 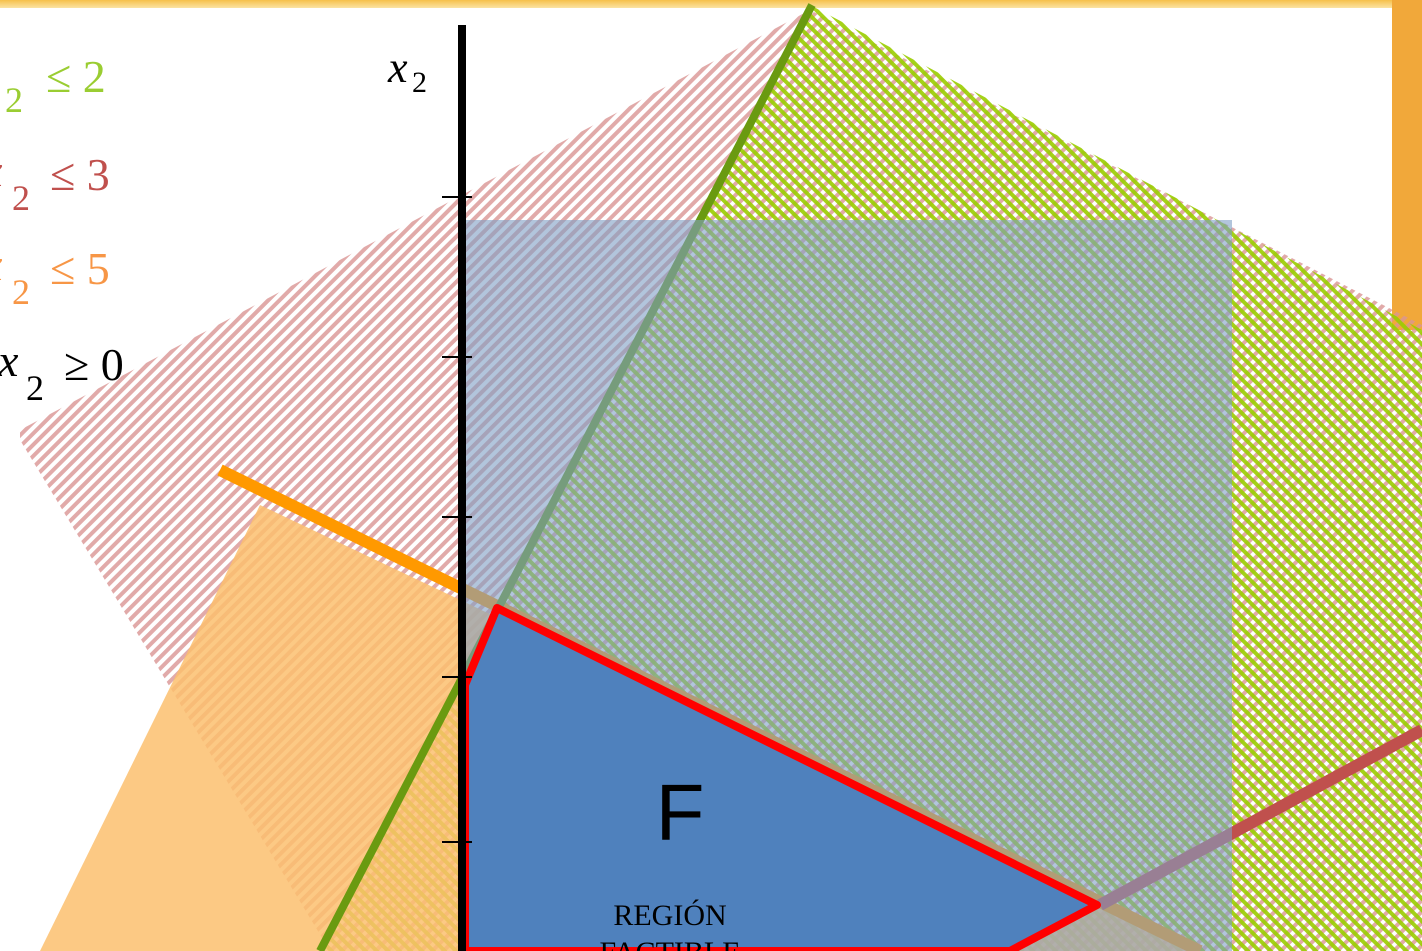 What do you see at coordinates (457, 519) in the screenshot?
I see `axis-ticks` at bounding box center [457, 519].